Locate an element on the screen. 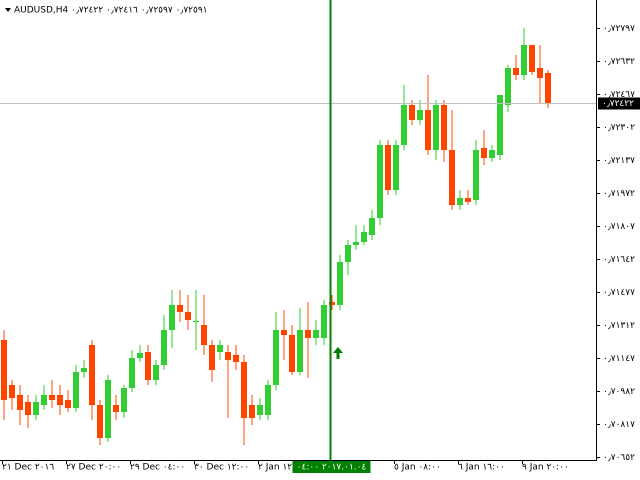  y-tick-label: ٠٫٧١١٤٧ is located at coordinates (619, 359).